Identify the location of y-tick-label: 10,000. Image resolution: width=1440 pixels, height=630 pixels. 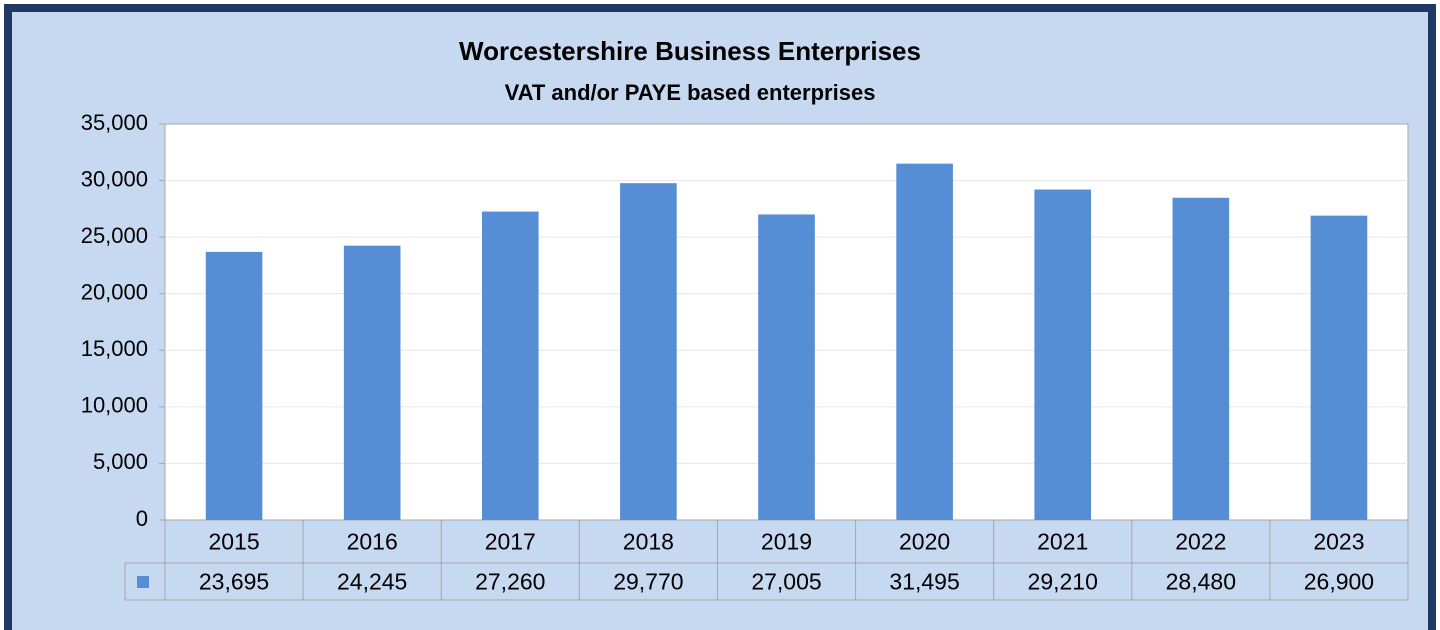
(114, 405).